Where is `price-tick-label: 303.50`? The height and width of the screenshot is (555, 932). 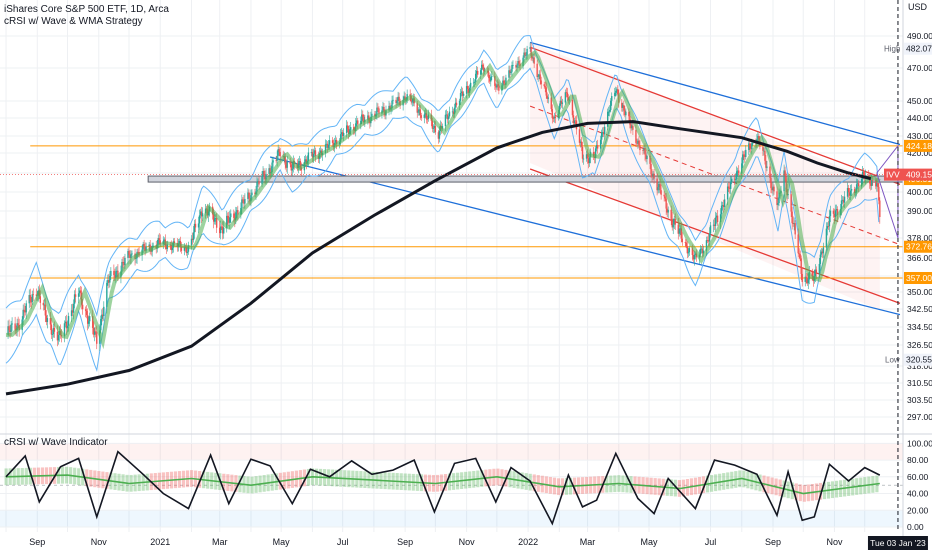 price-tick-label: 303.50 is located at coordinates (919, 400).